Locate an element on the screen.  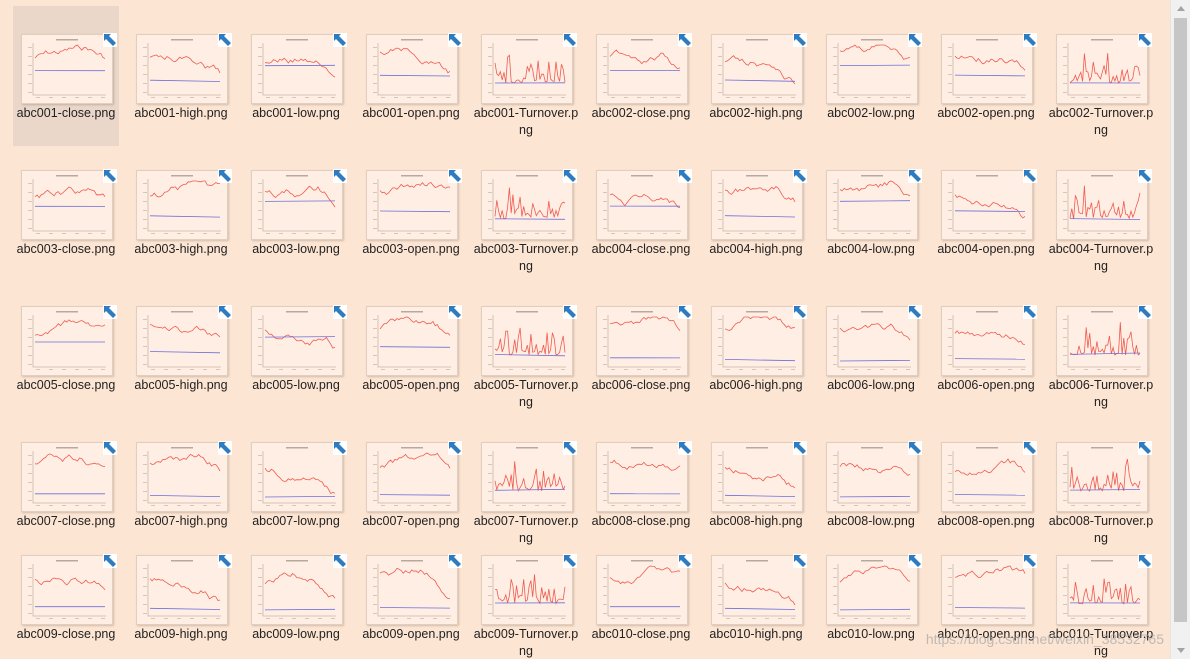
scrollbar-thumb is located at coordinates (1180, 320).